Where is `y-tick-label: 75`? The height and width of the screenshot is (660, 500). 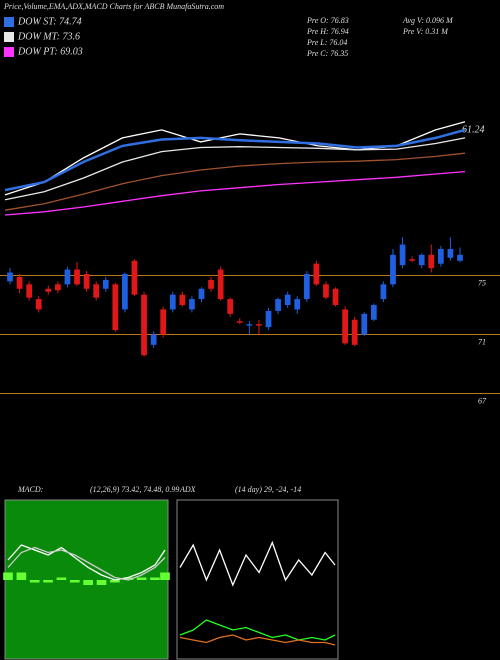 y-tick-label: 75 is located at coordinates (482, 282).